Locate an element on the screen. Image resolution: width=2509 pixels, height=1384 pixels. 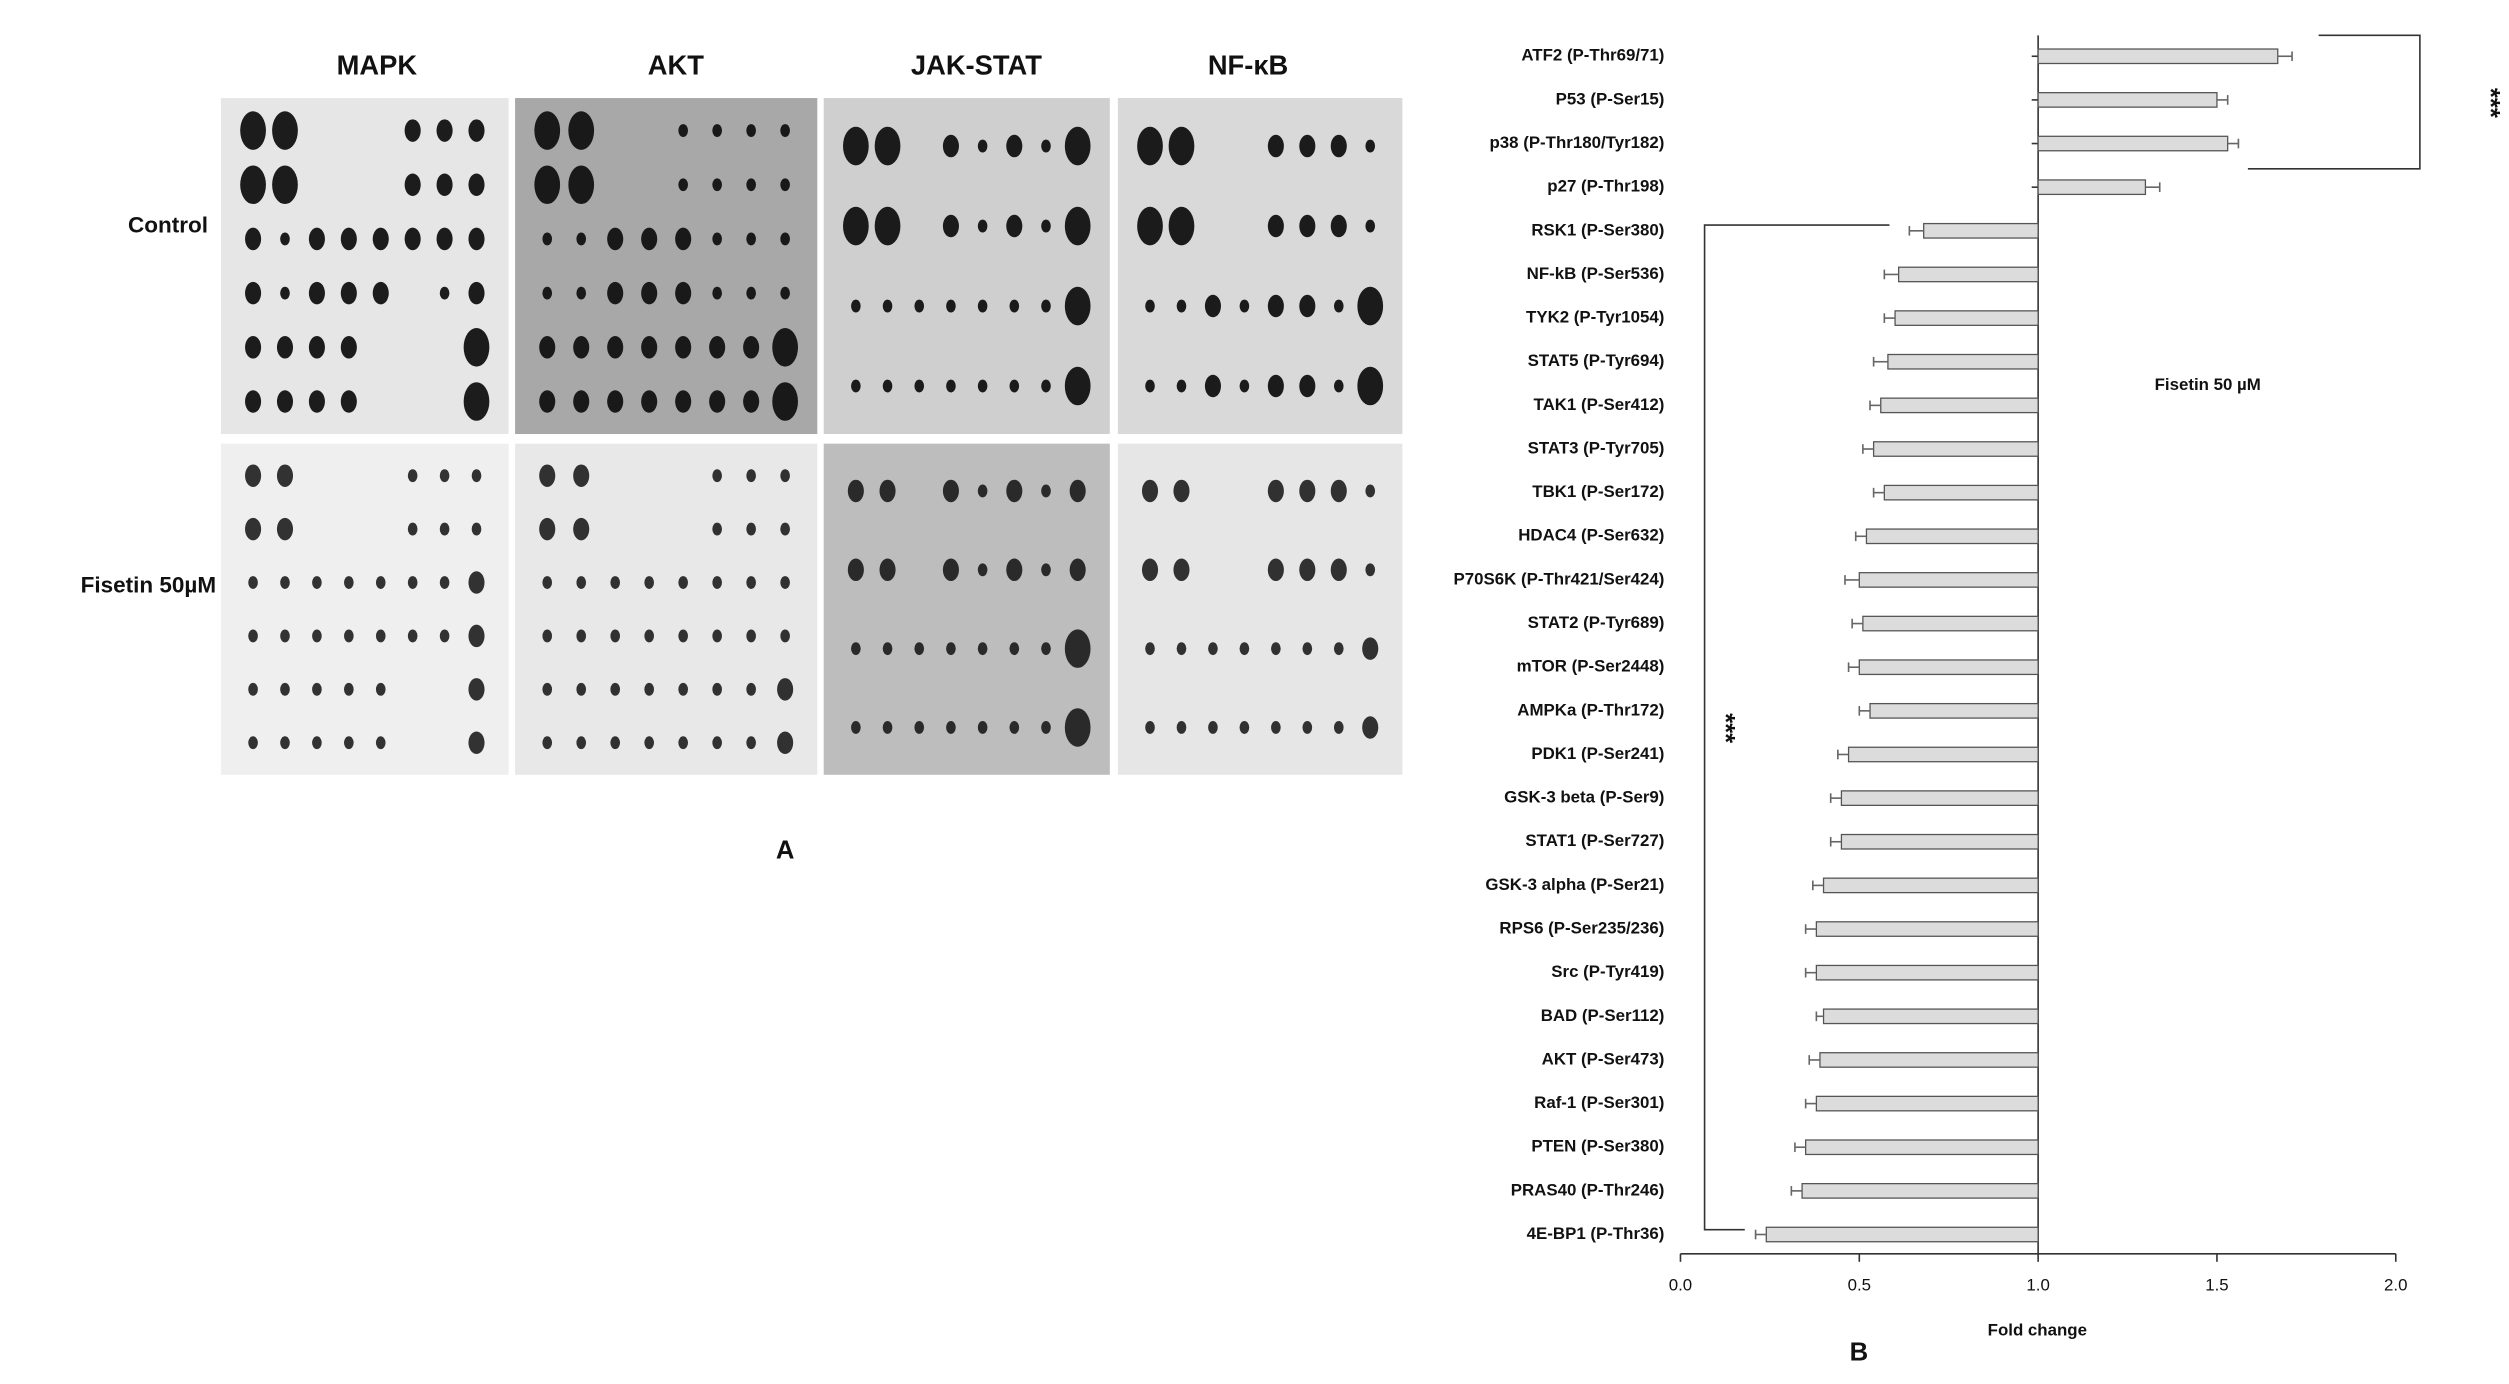
row-label: Fisetin 50µM is located at coordinates (149, 585).